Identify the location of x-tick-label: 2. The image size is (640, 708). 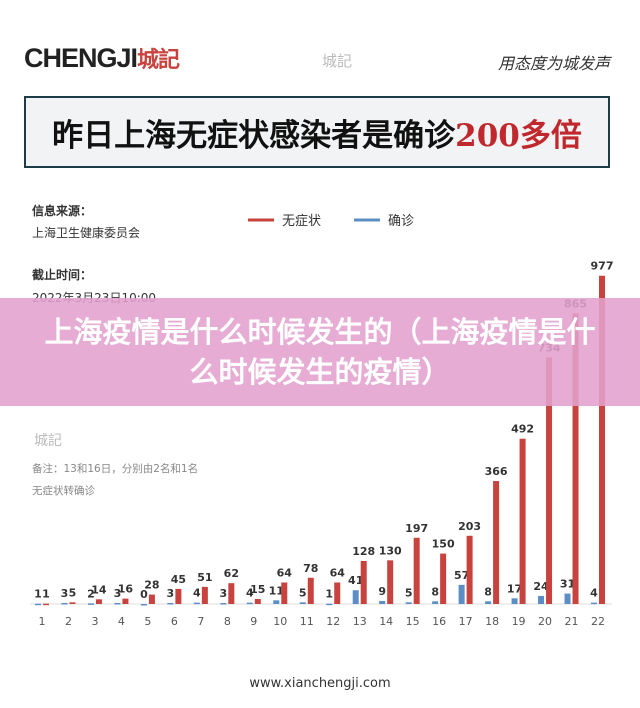
(68, 621).